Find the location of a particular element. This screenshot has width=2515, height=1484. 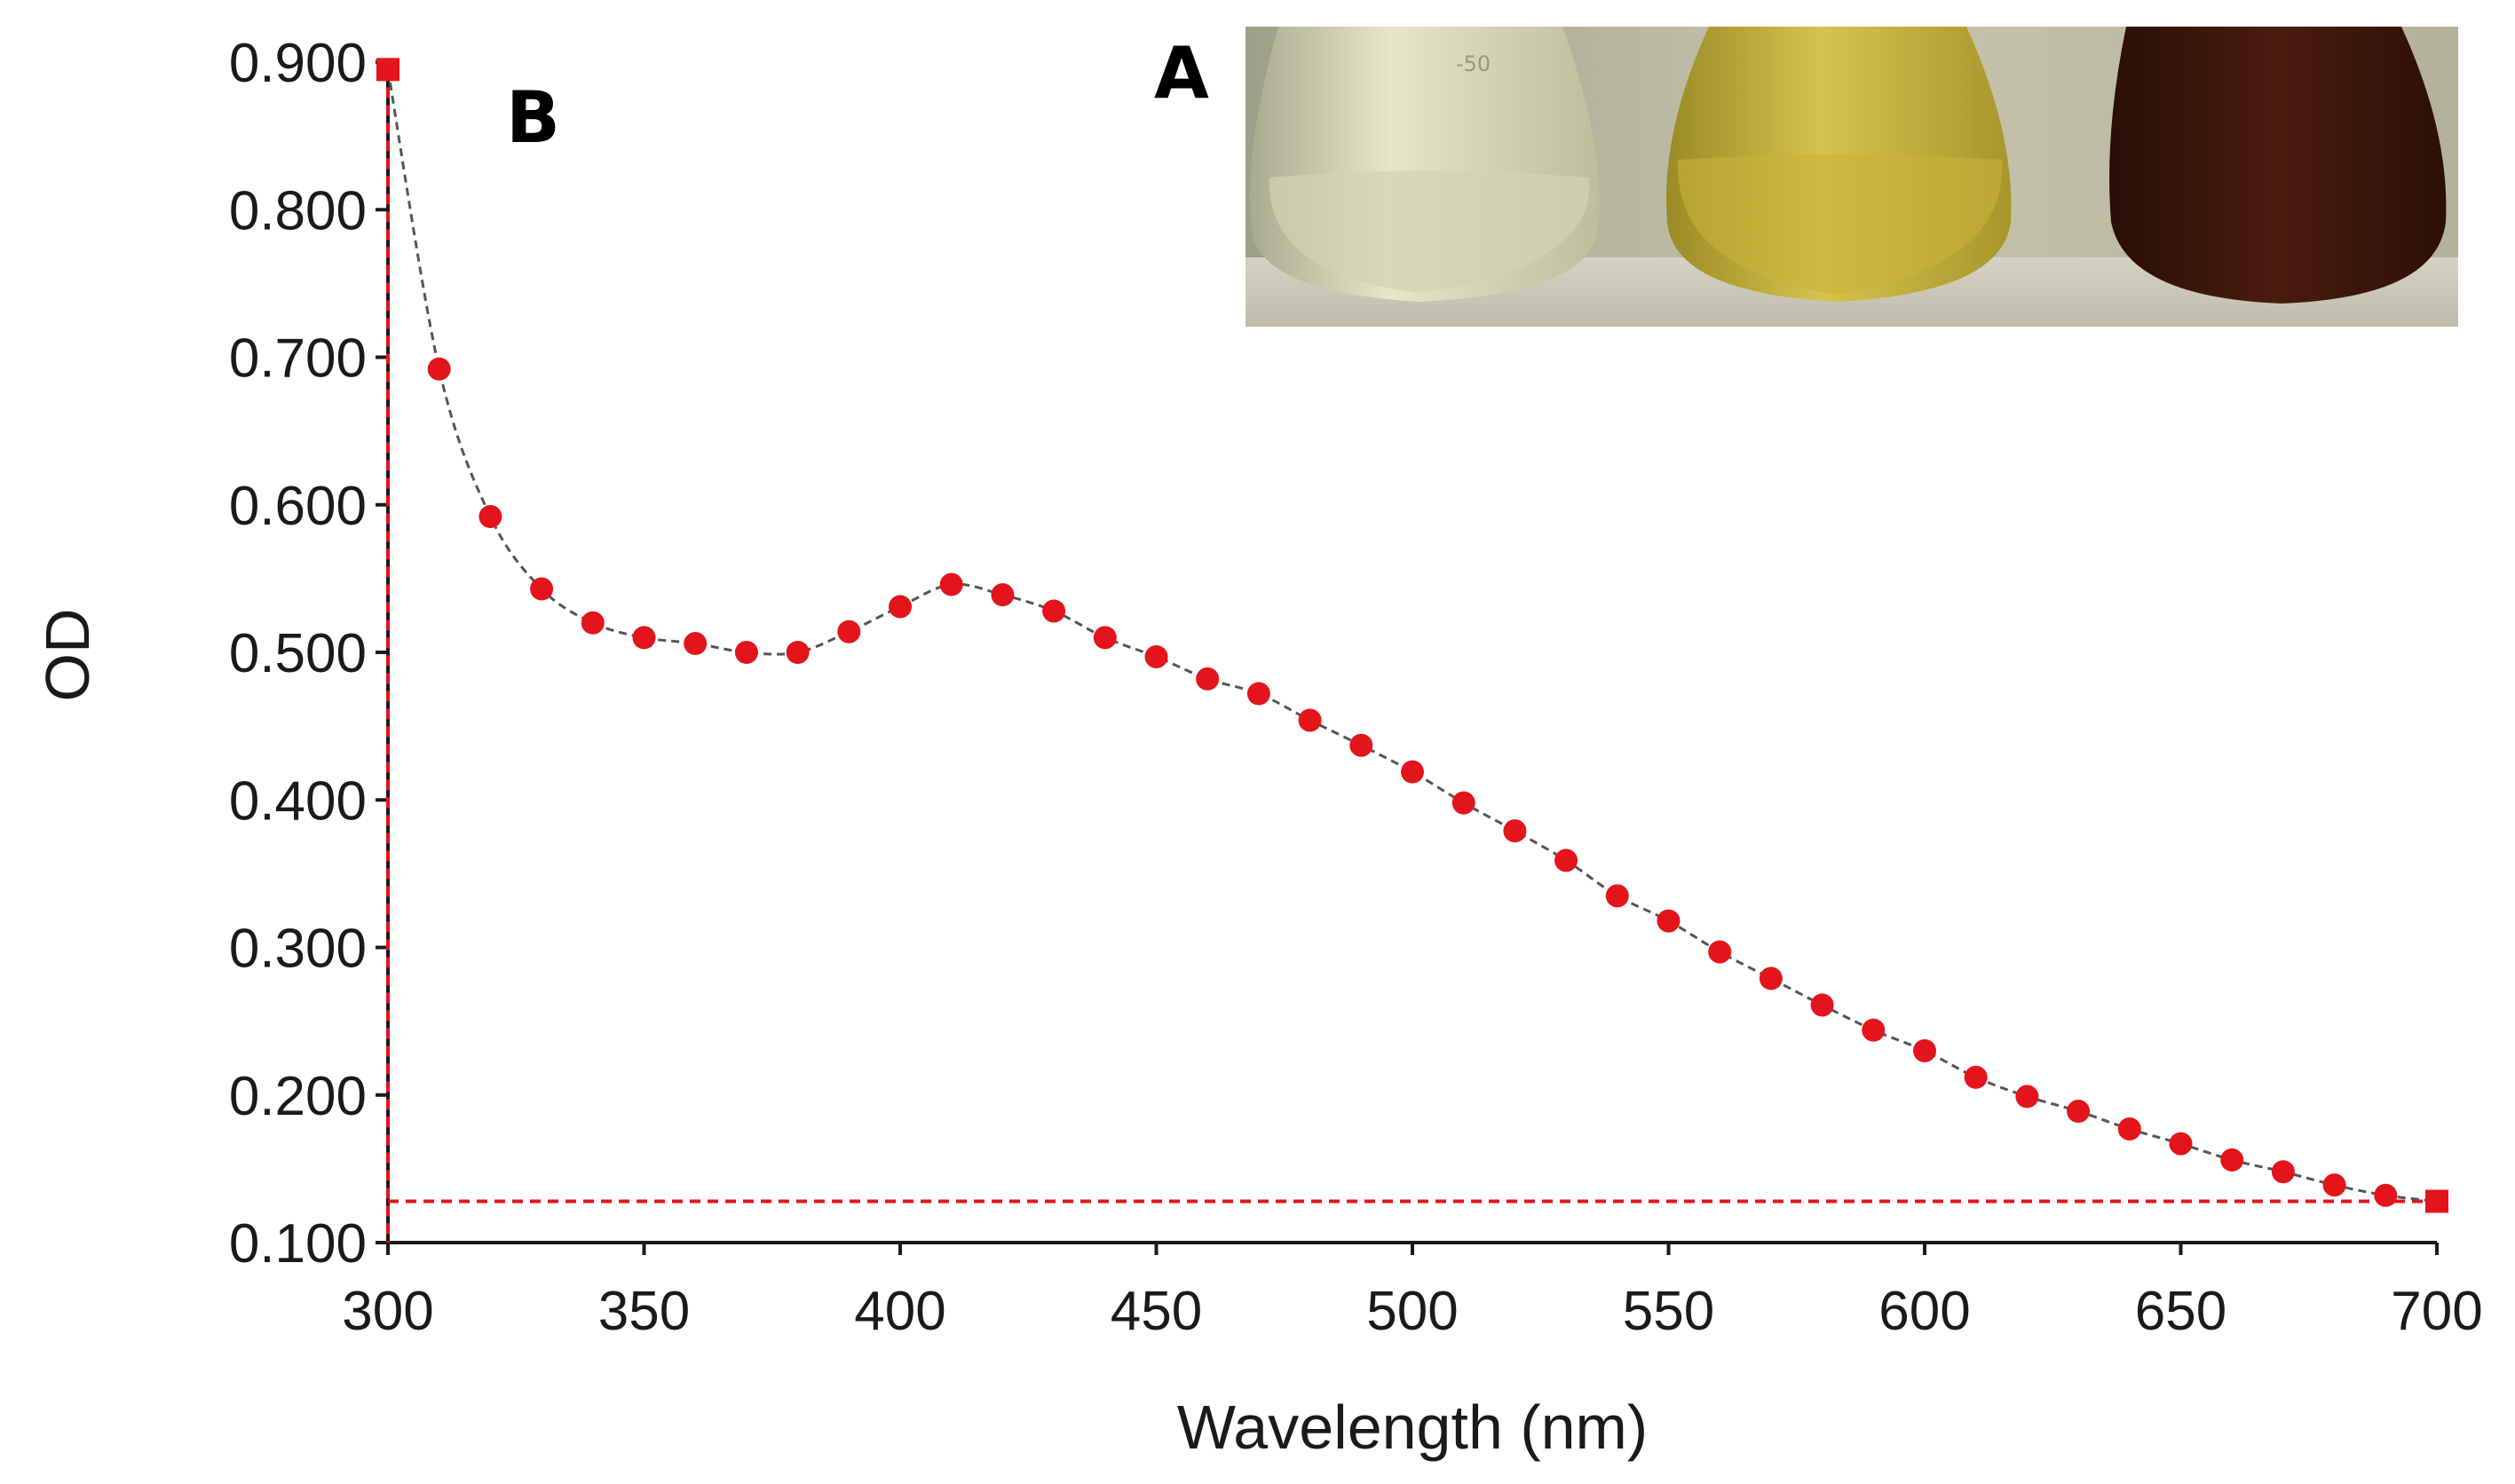

y-tick-label: 0.200 is located at coordinates (298, 1096).